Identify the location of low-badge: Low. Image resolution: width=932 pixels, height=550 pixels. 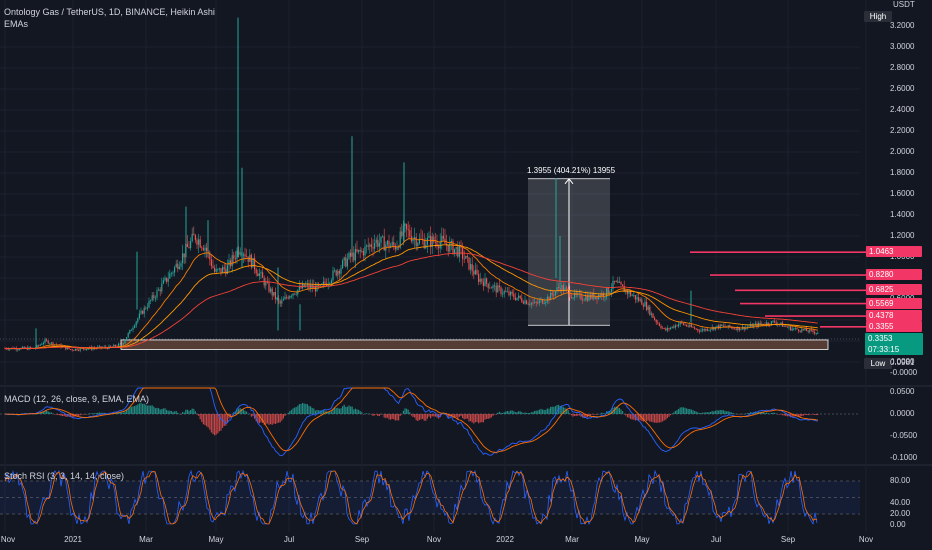
(878, 363).